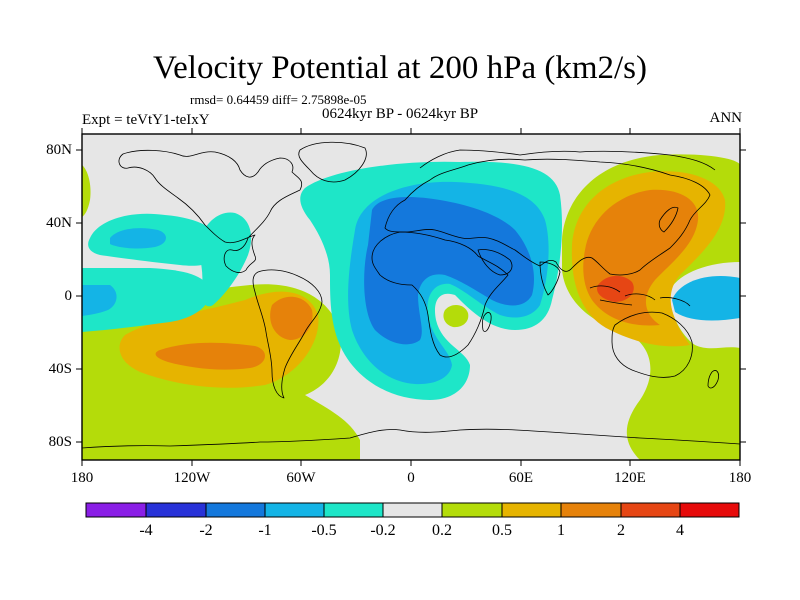 The image size is (800, 600). I want to click on japan-coast, so click(668, 219).